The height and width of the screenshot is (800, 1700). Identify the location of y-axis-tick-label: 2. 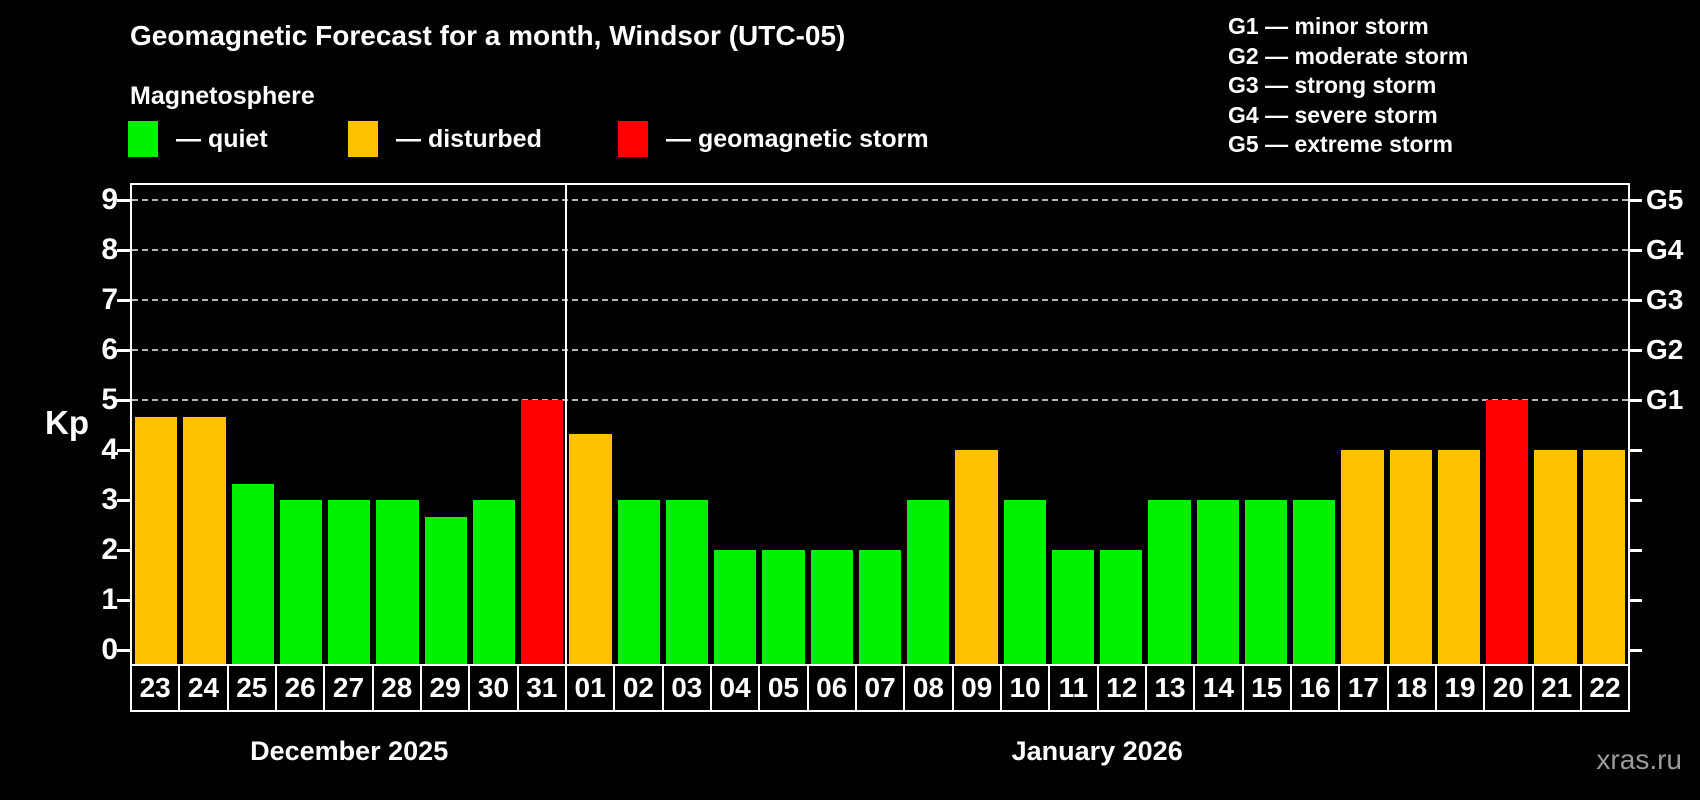
(109, 549).